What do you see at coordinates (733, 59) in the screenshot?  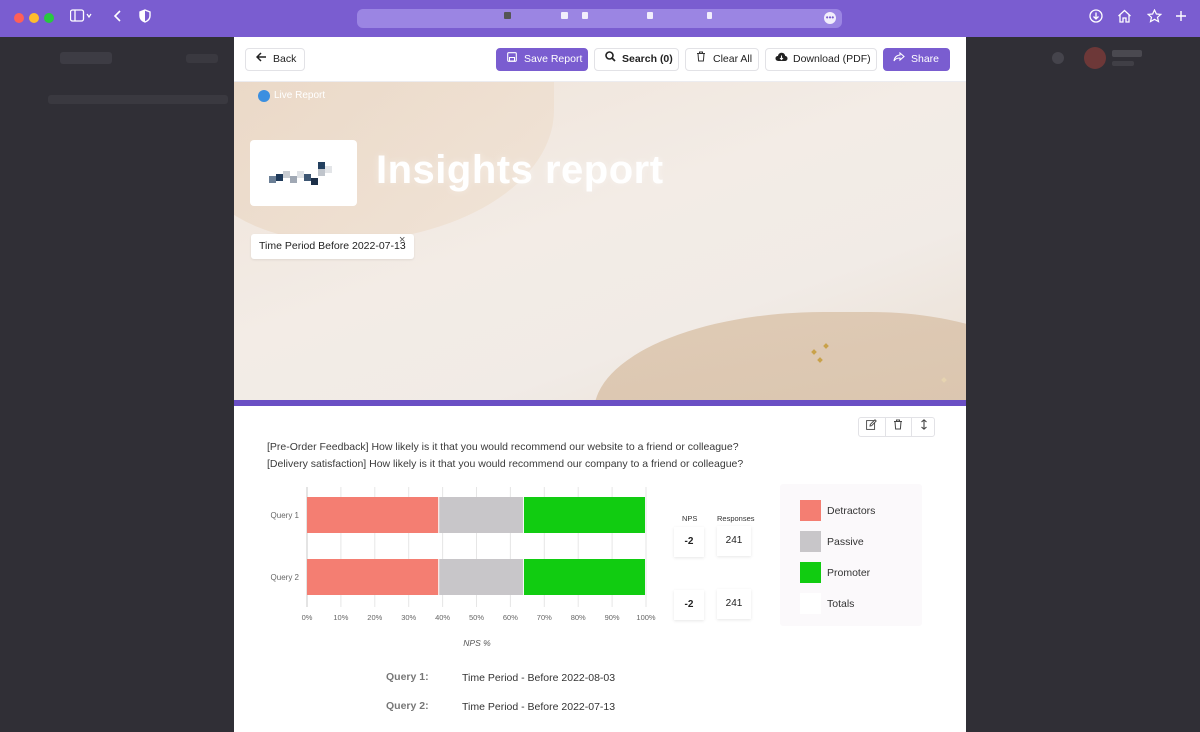 I see `clear-all-label: Clear All` at bounding box center [733, 59].